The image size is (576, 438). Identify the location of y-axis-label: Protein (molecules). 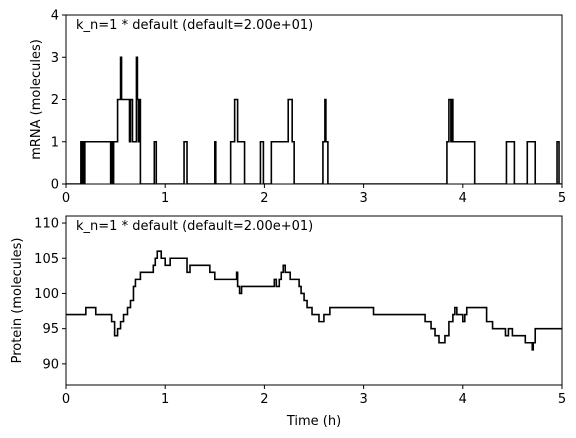
(17, 301).